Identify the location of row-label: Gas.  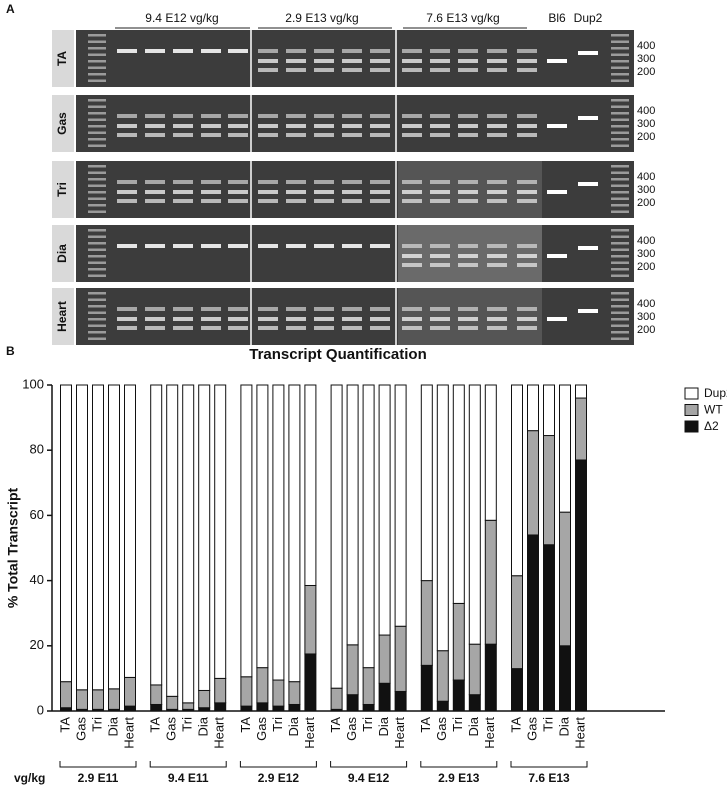
(62, 123).